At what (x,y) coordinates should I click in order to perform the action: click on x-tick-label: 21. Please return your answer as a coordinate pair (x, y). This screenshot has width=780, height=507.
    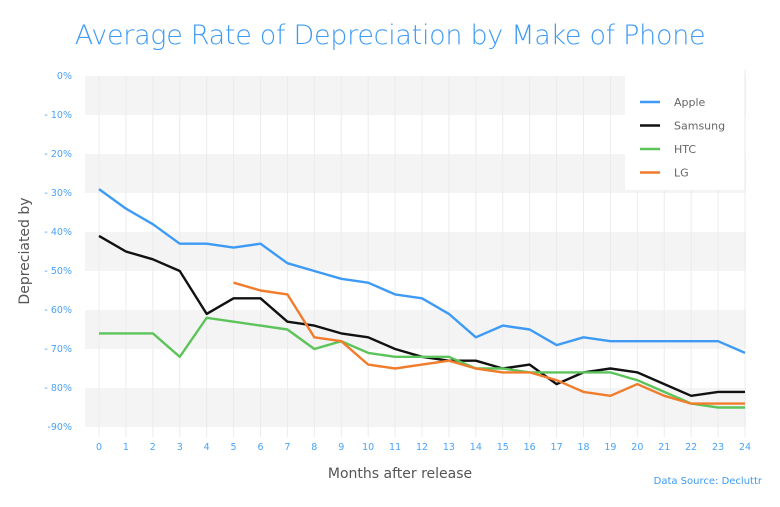
    Looking at the image, I should click on (664, 447).